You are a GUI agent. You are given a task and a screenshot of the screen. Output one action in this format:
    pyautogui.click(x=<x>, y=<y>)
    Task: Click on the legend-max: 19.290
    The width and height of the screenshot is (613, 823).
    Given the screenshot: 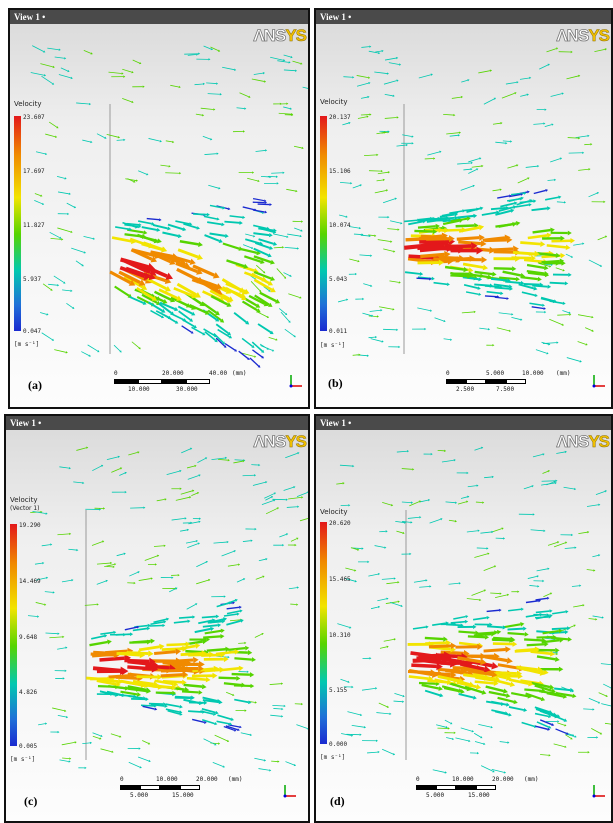 What is the action you would take?
    pyautogui.click(x=30, y=525)
    